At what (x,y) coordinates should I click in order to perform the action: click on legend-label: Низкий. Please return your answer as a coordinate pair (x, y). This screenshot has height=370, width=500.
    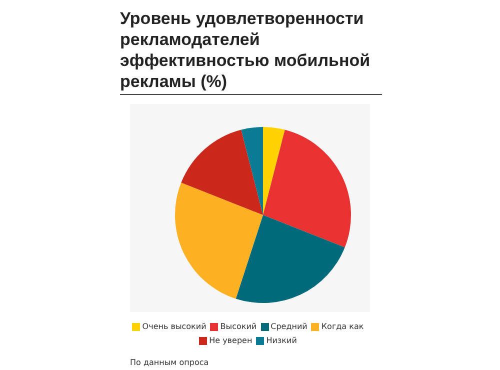
    Looking at the image, I should click on (281, 341).